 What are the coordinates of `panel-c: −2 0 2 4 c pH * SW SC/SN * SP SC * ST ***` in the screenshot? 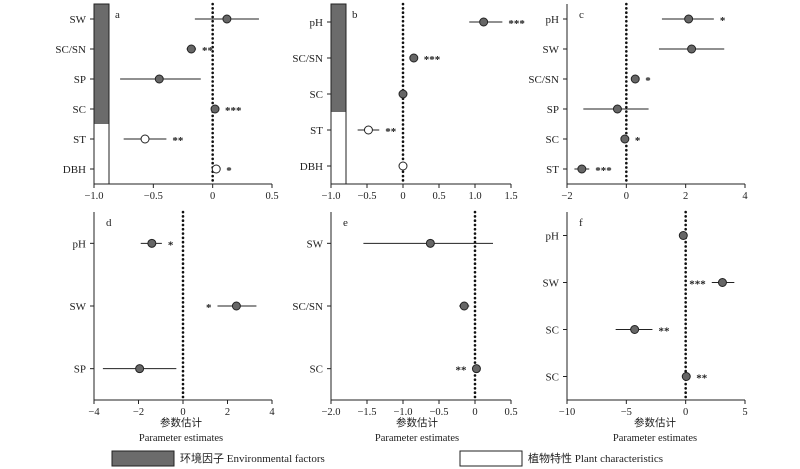 It's located at (638, 102).